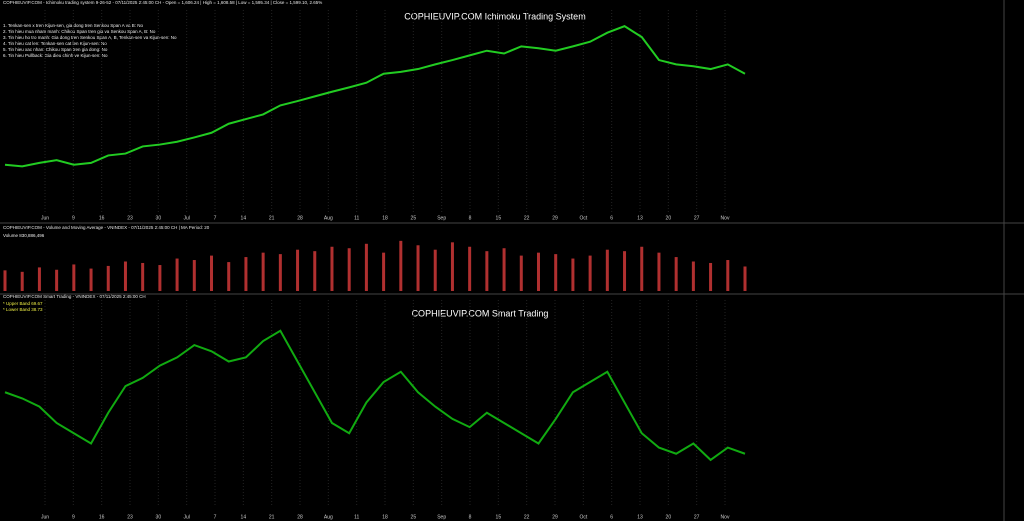 Image resolution: width=1024 pixels, height=521 pixels. What do you see at coordinates (23, 309) in the screenshot?
I see `info-line: * Lower Band 38.73` at bounding box center [23, 309].